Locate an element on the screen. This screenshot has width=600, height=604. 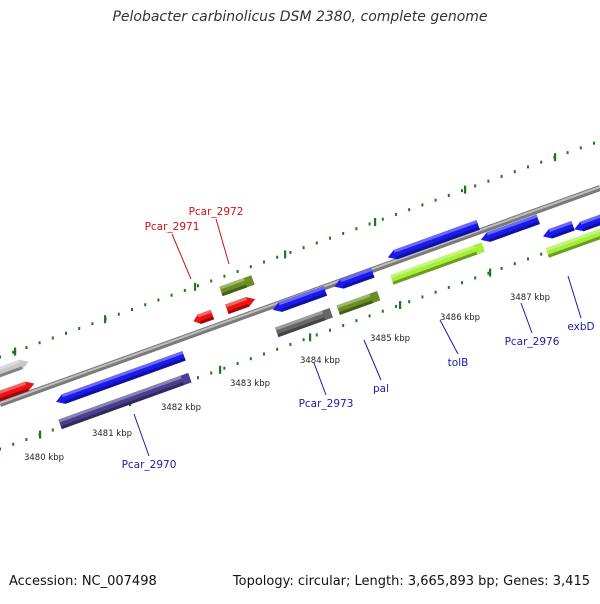
gene-arrow-g6 is located at coordinates (237, 286).